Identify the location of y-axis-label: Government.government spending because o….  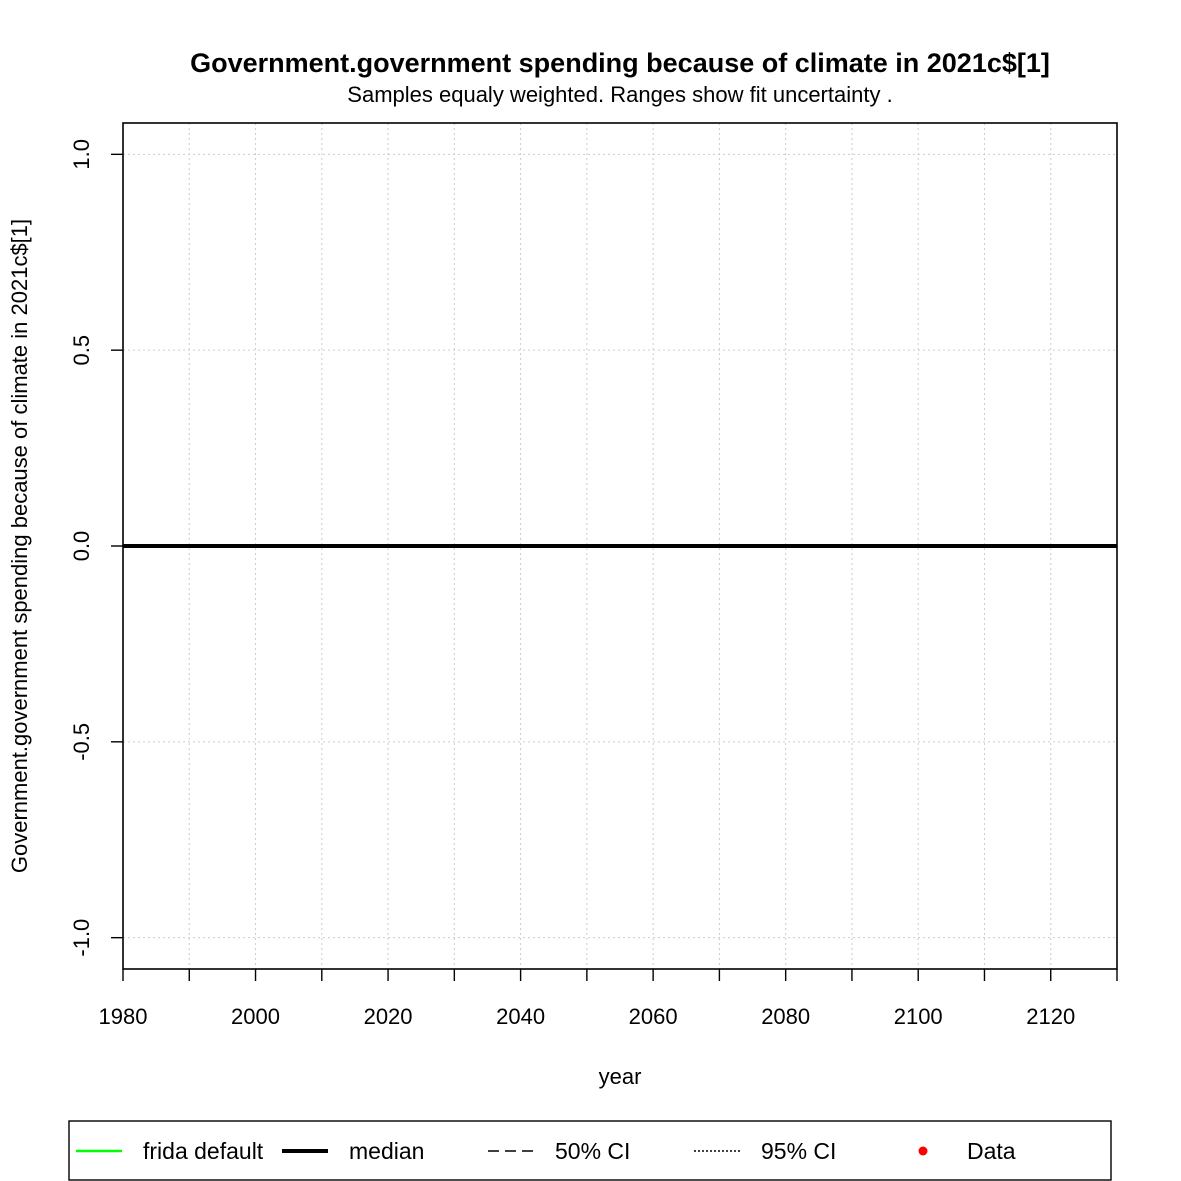
(19, 546).